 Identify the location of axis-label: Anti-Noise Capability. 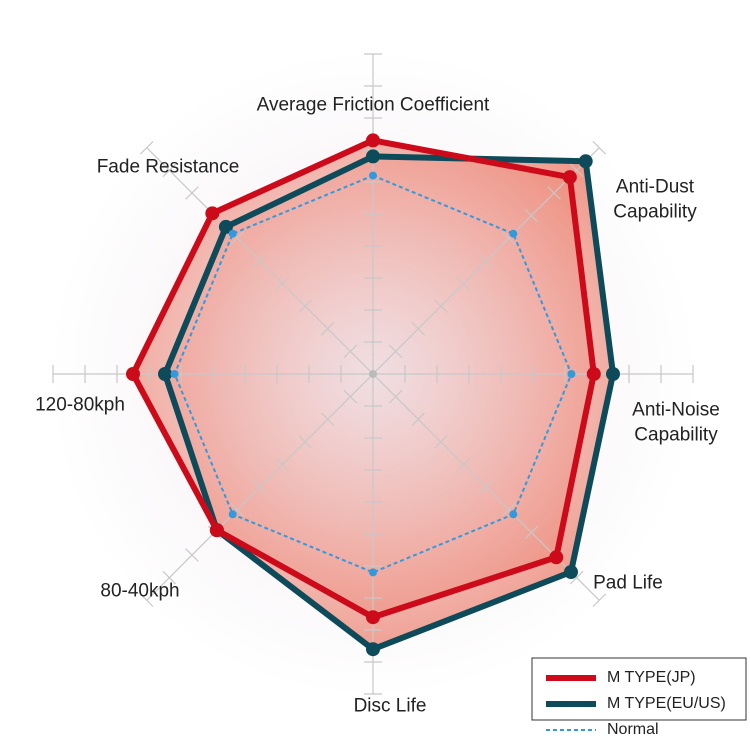
(676, 422).